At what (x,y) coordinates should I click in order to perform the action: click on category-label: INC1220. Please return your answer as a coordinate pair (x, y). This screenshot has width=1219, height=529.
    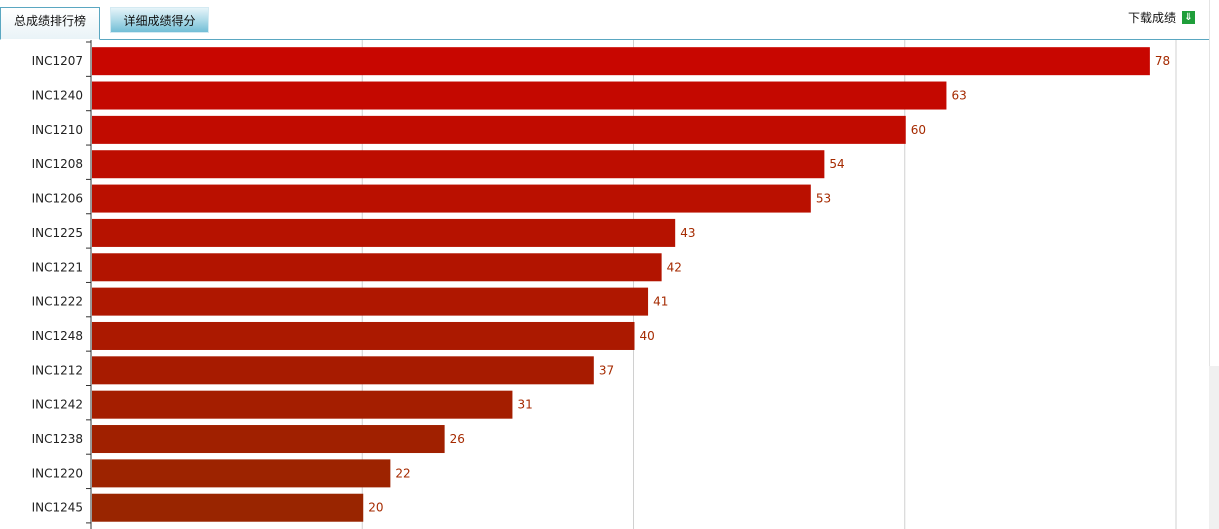
    Looking at the image, I should click on (57, 473).